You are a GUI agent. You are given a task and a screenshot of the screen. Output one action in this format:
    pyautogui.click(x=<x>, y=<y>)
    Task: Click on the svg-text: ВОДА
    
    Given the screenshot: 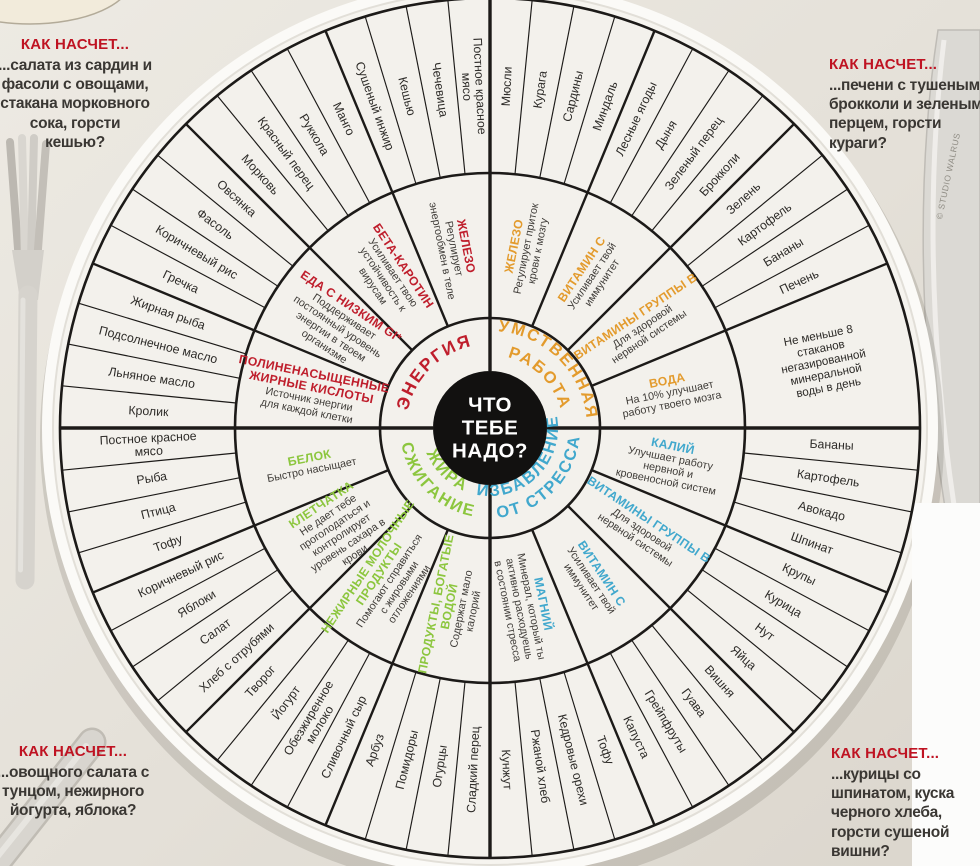 What is the action you would take?
    pyautogui.click(x=667, y=380)
    